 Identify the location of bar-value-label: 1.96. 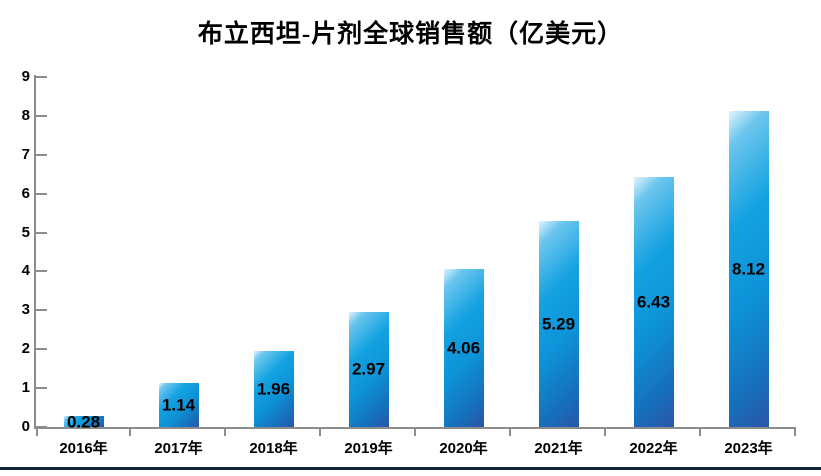
(273, 389).